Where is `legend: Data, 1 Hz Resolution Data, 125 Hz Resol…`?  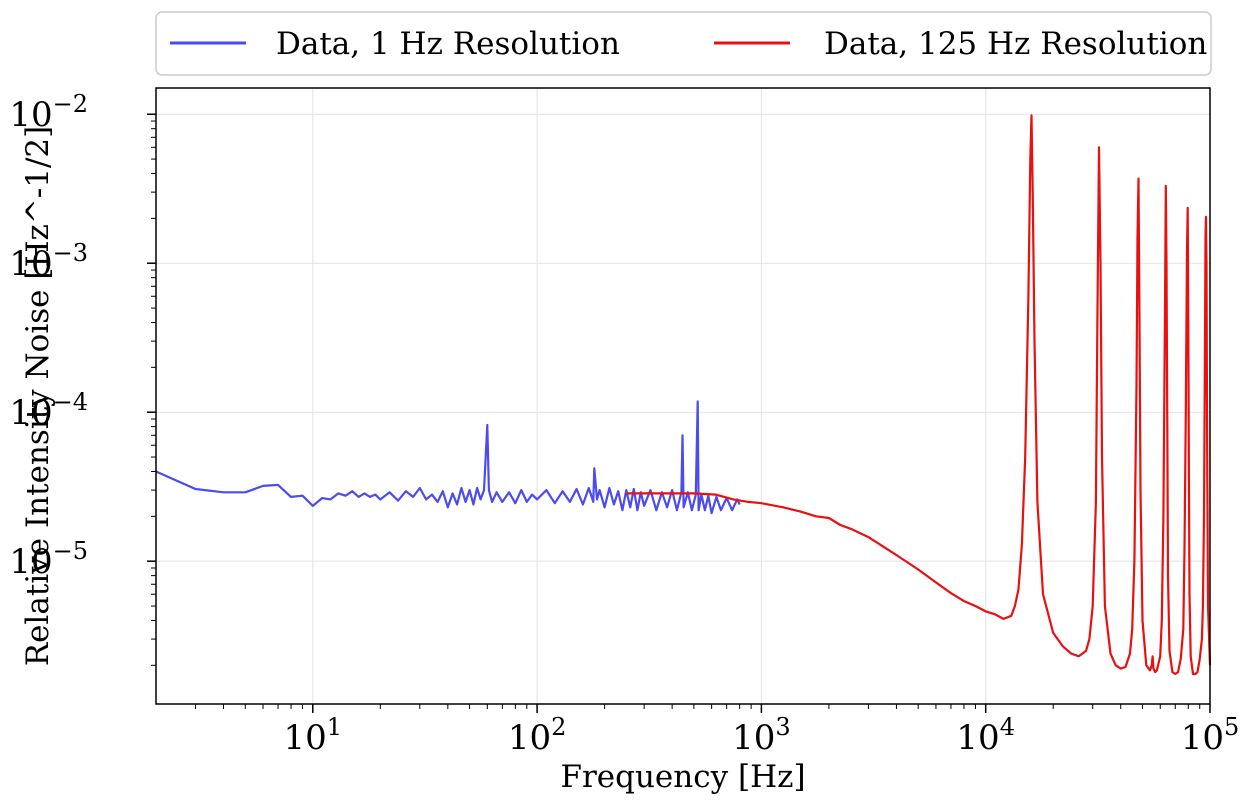
legend: Data, 1 Hz Resolution Data, 125 Hz Resol… is located at coordinates (683, 43).